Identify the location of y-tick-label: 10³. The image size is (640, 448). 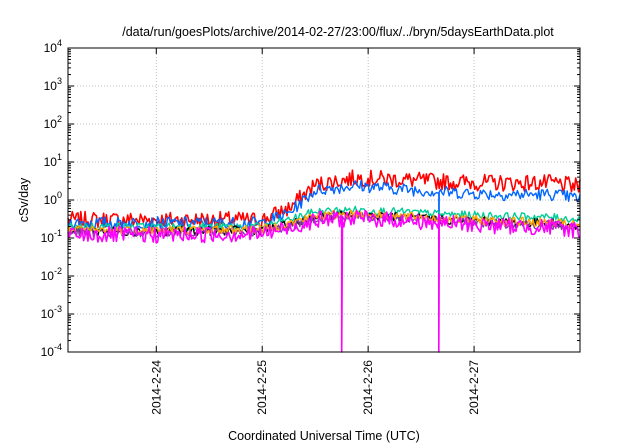
(53, 84).